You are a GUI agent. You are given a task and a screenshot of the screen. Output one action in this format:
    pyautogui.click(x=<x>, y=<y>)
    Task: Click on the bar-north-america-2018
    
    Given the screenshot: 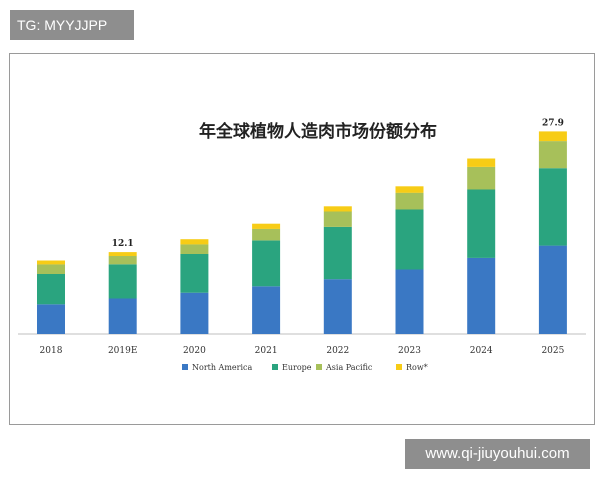 What is the action you would take?
    pyautogui.click(x=51, y=319)
    